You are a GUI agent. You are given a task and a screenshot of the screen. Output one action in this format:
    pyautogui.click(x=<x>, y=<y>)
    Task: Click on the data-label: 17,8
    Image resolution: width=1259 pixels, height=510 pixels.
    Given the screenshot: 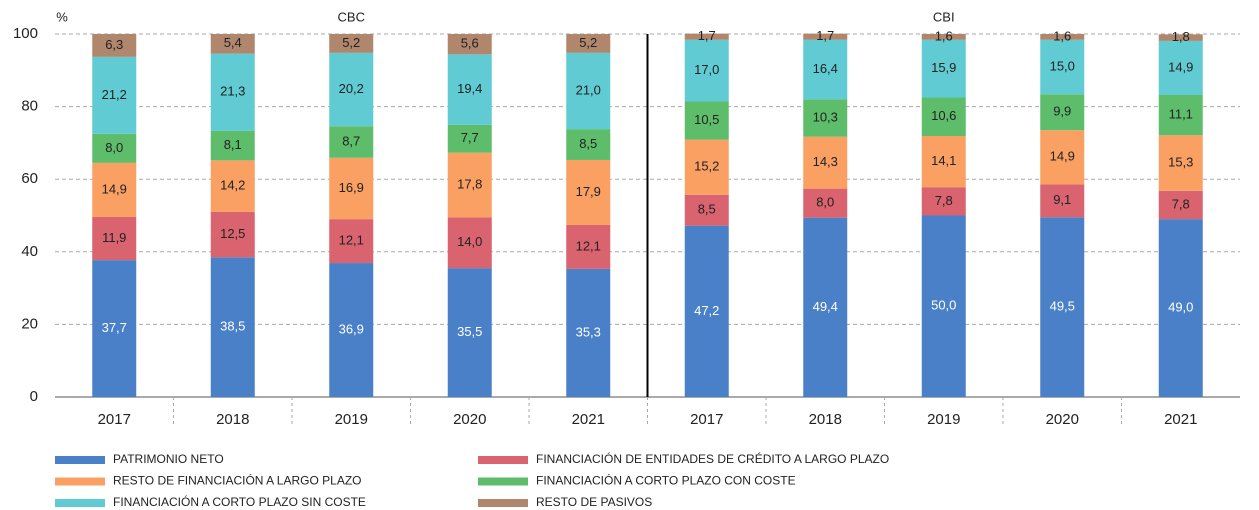 What is the action you would take?
    pyautogui.click(x=469, y=183)
    